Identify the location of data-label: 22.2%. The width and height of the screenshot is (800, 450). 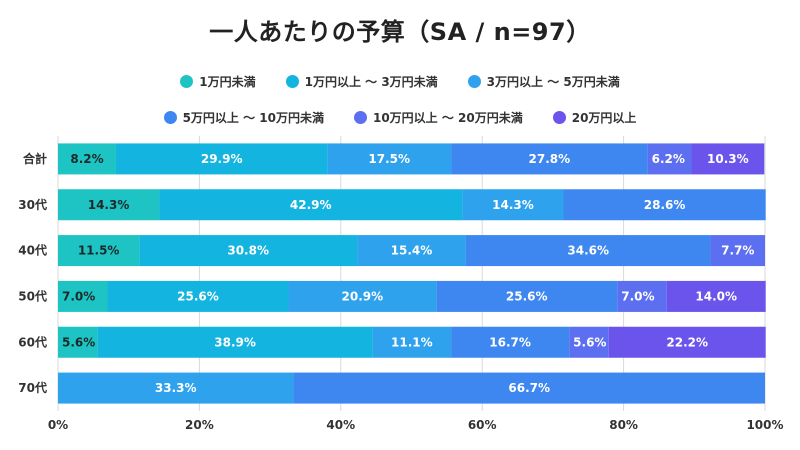
(687, 342).